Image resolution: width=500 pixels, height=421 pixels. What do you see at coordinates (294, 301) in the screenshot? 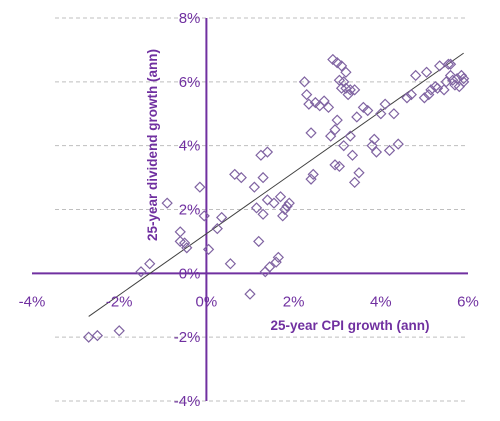
I see `x-tick-label: 2%` at bounding box center [294, 301].